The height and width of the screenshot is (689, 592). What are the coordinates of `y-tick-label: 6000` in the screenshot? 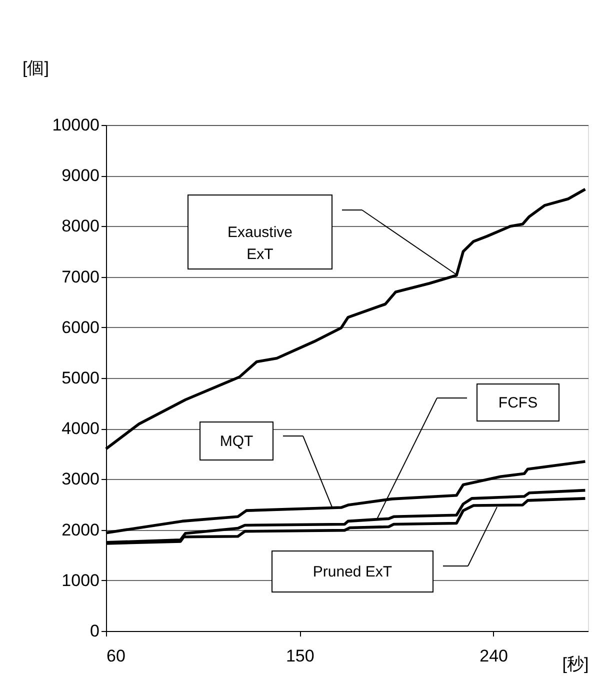 It's located at (81, 327).